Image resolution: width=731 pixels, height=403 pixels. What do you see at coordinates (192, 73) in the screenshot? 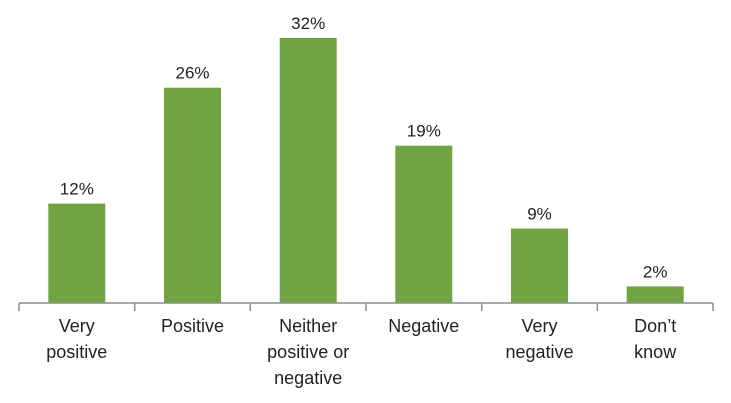
I see `value-label-1: 26%` at bounding box center [192, 73].